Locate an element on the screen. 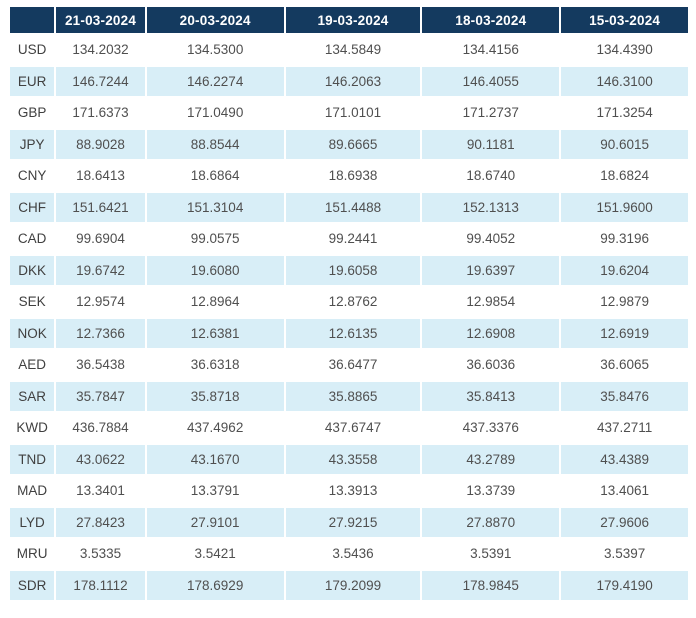 The width and height of the screenshot is (696, 618). rate-cell: 12.6919 is located at coordinates (624, 333).